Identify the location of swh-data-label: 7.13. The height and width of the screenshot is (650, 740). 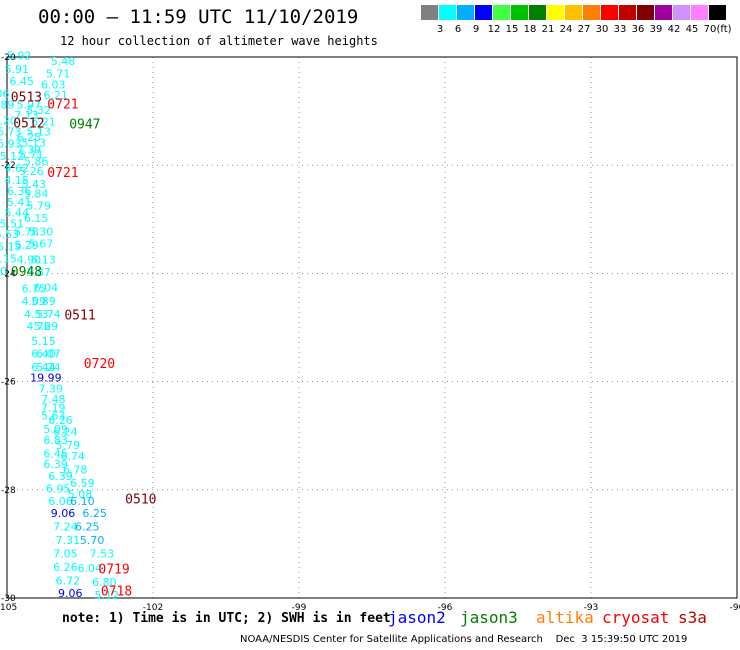
(26, 115).